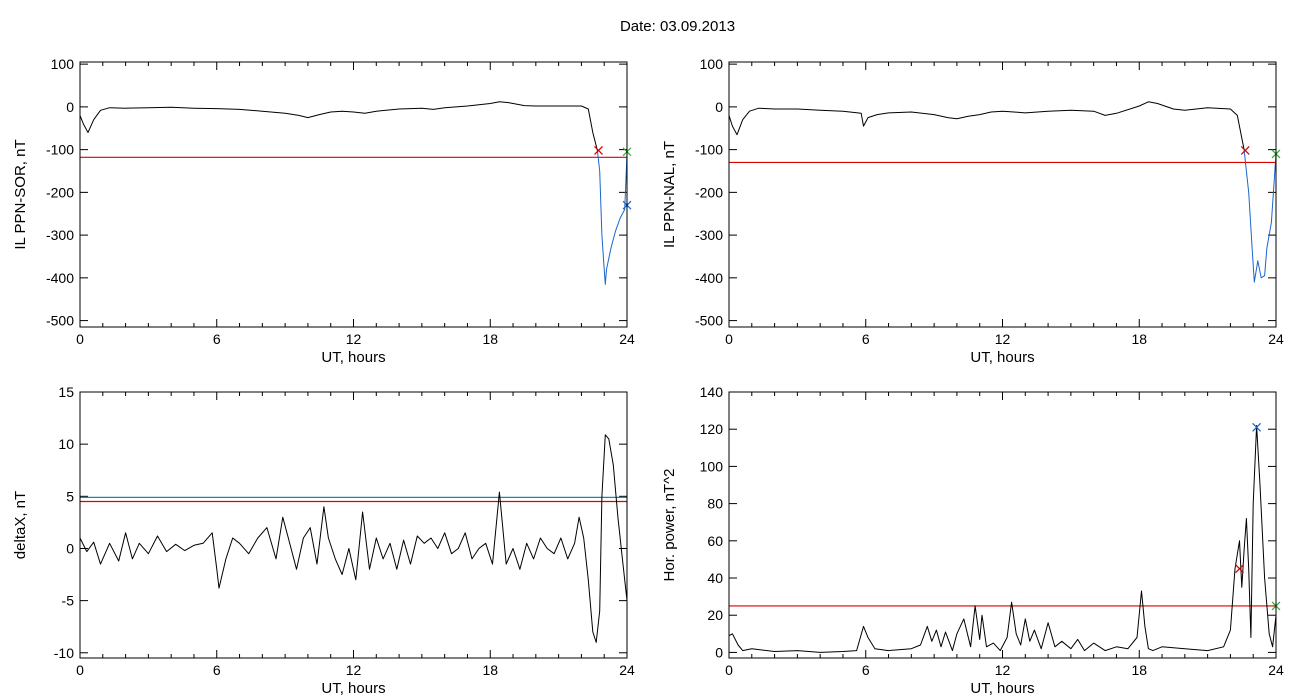 The image size is (1300, 700). Describe the element at coordinates (715, 504) in the screenshot. I see `y-tick-label: 80` at that location.